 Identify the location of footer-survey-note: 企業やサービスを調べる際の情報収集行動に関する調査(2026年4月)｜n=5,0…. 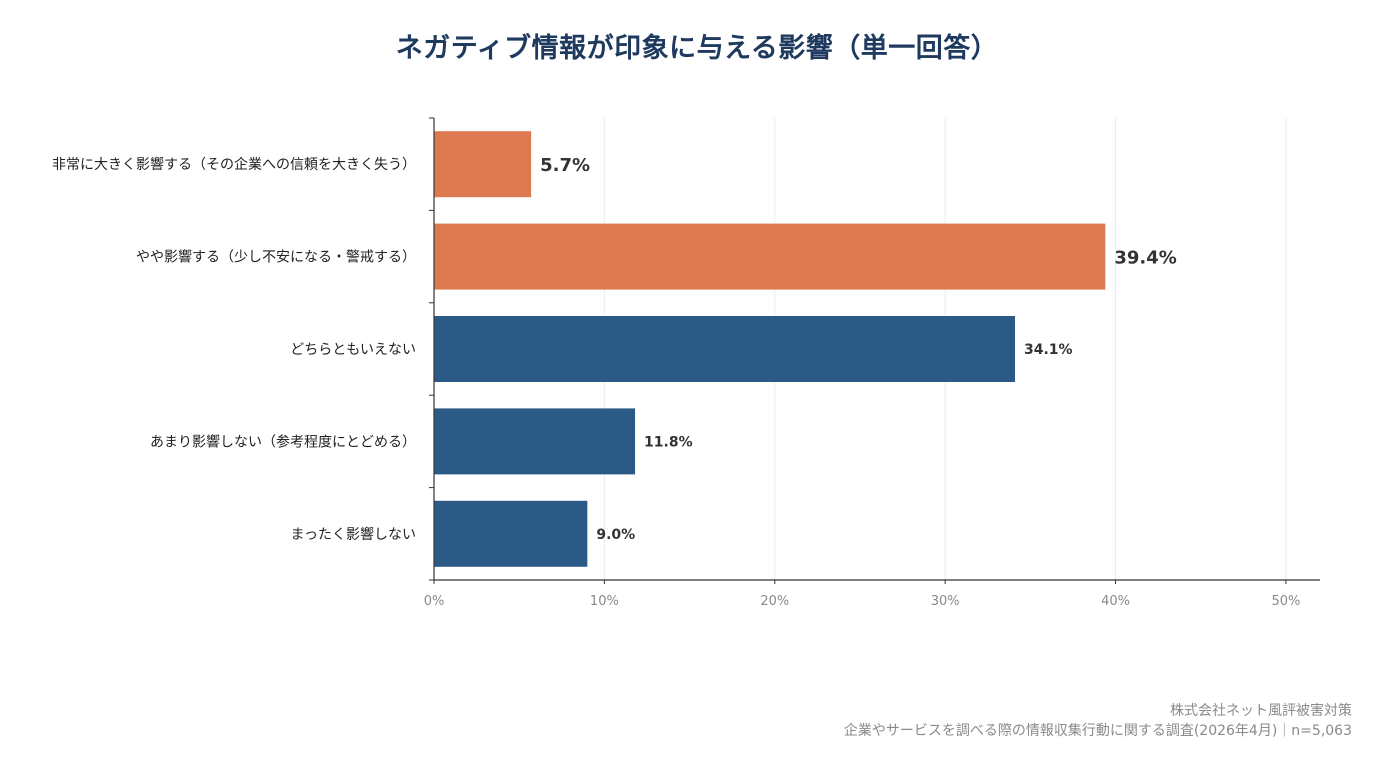
(1097, 731).